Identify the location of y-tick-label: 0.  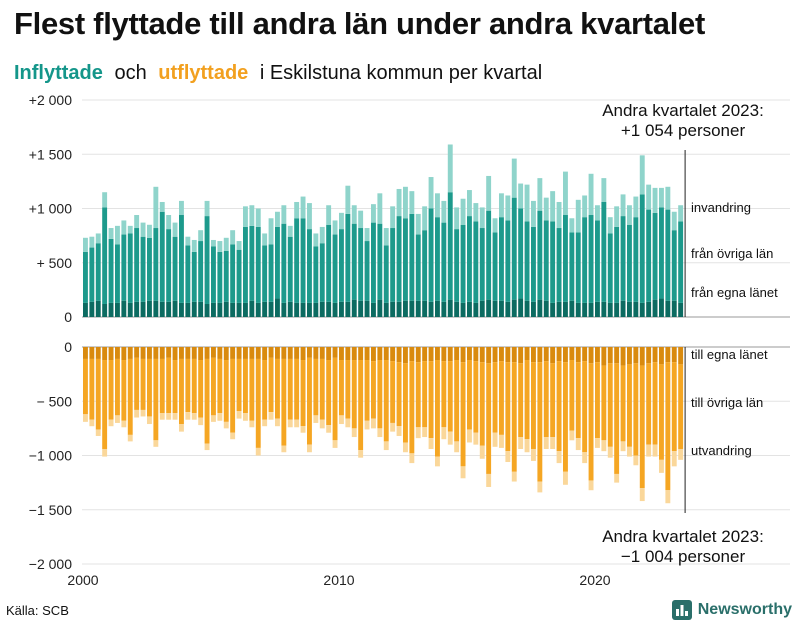
(68, 347).